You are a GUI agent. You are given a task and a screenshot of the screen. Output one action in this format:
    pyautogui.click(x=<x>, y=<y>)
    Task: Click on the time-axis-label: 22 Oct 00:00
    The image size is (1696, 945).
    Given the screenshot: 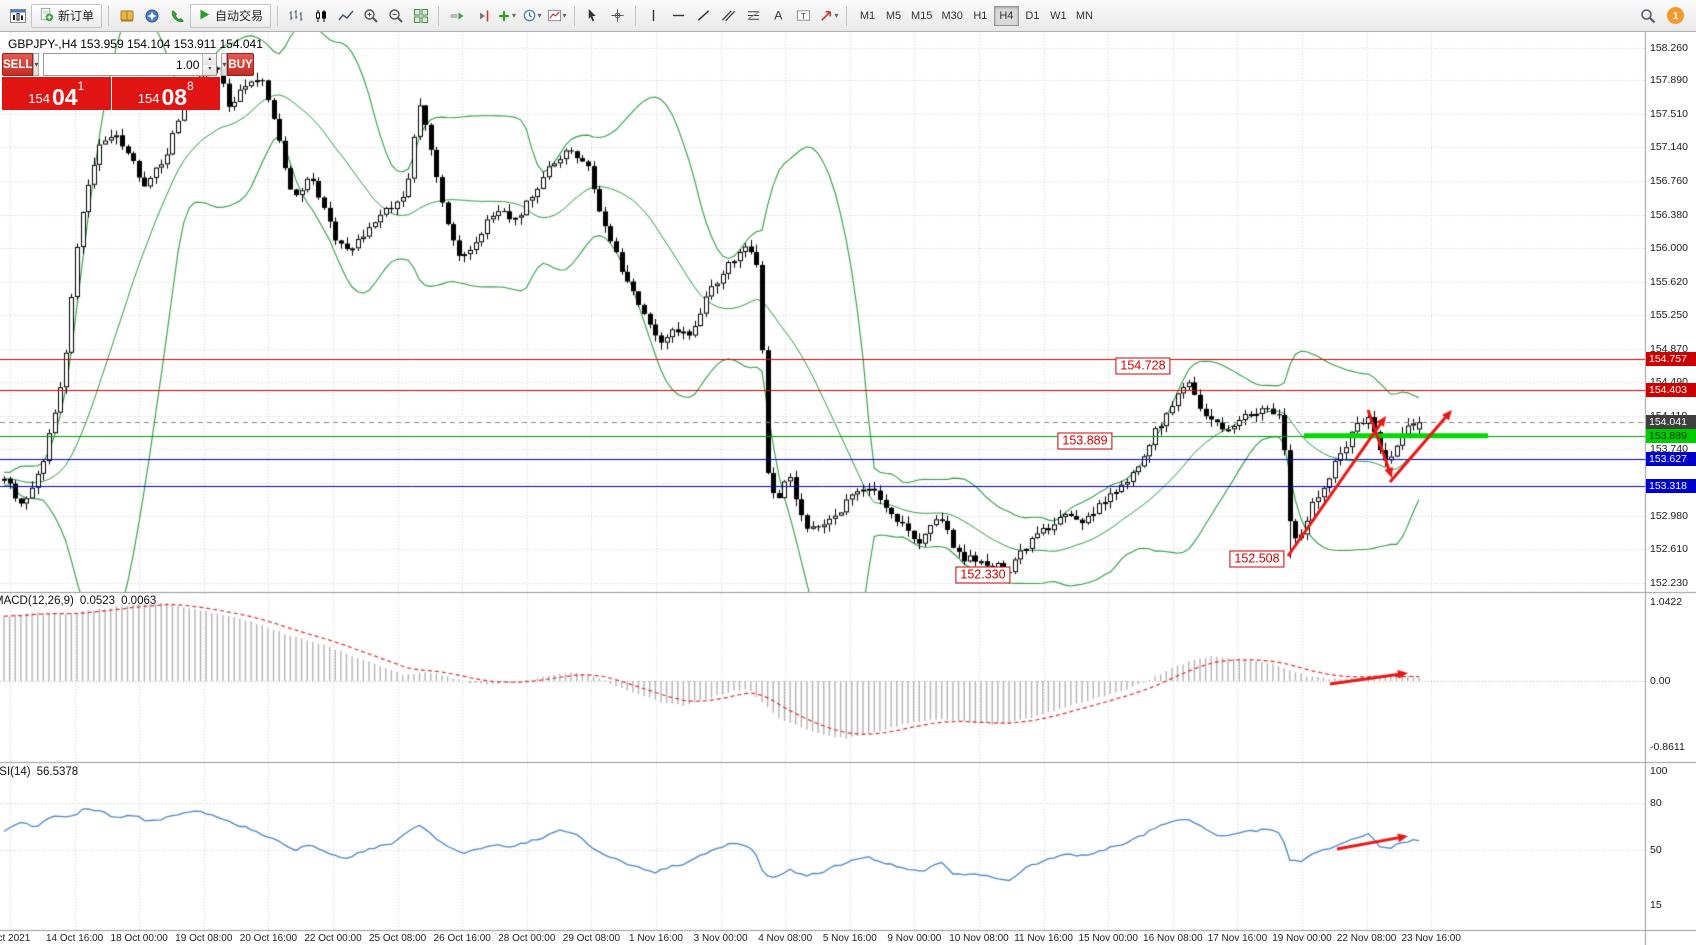 What is the action you would take?
    pyautogui.click(x=333, y=938)
    